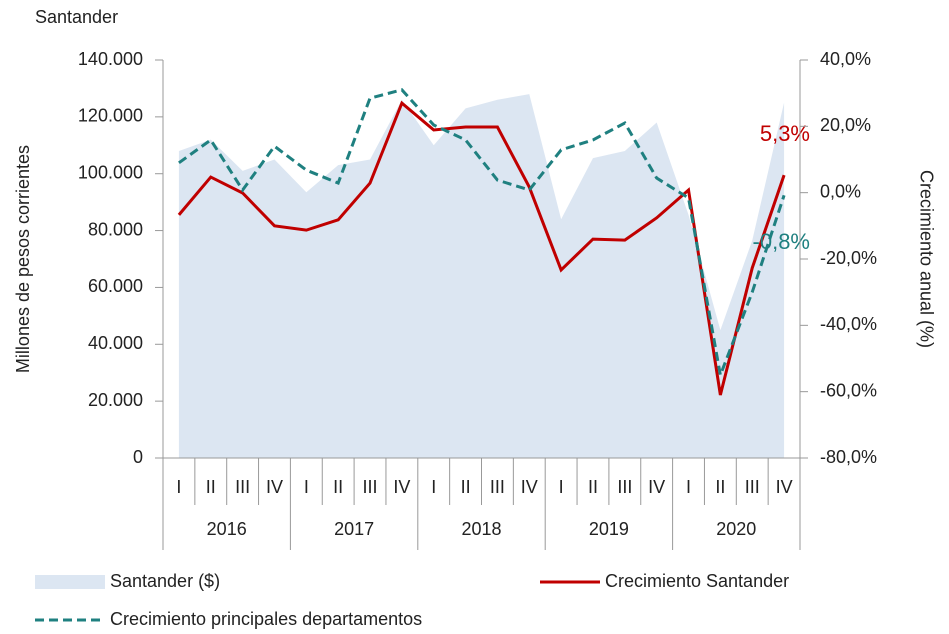  Describe the element at coordinates (848, 390) in the screenshot. I see `y2-tick-label: -60,0%` at that location.